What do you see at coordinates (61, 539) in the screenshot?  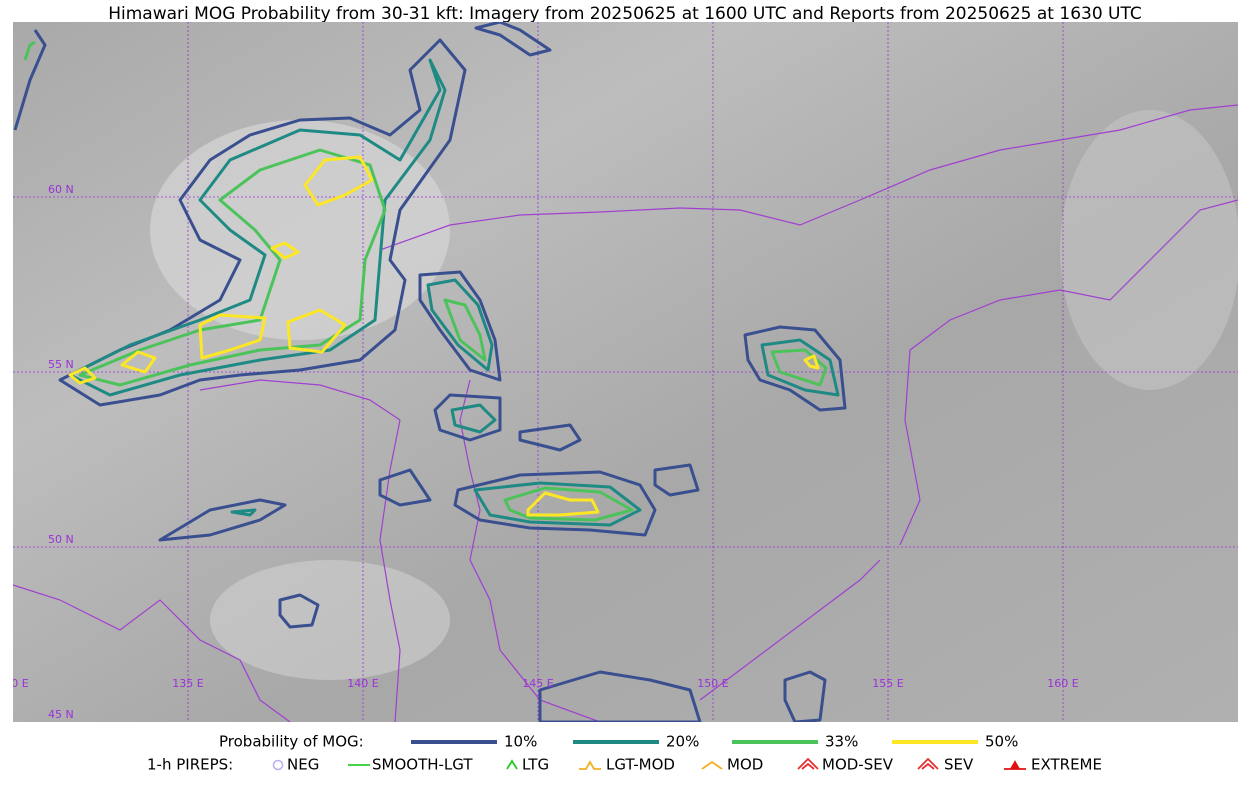 I see `lat-label: 50 N` at bounding box center [61, 539].